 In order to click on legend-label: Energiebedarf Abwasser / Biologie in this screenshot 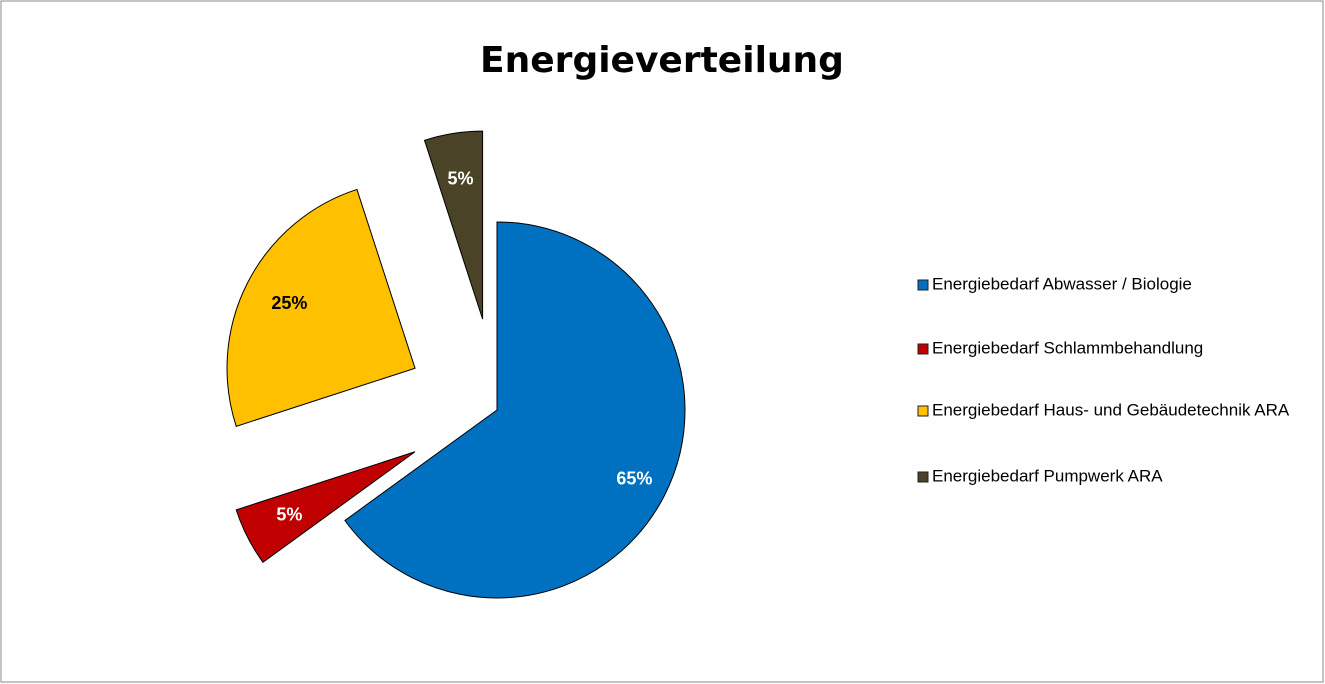, I will do `click(1062, 283)`.